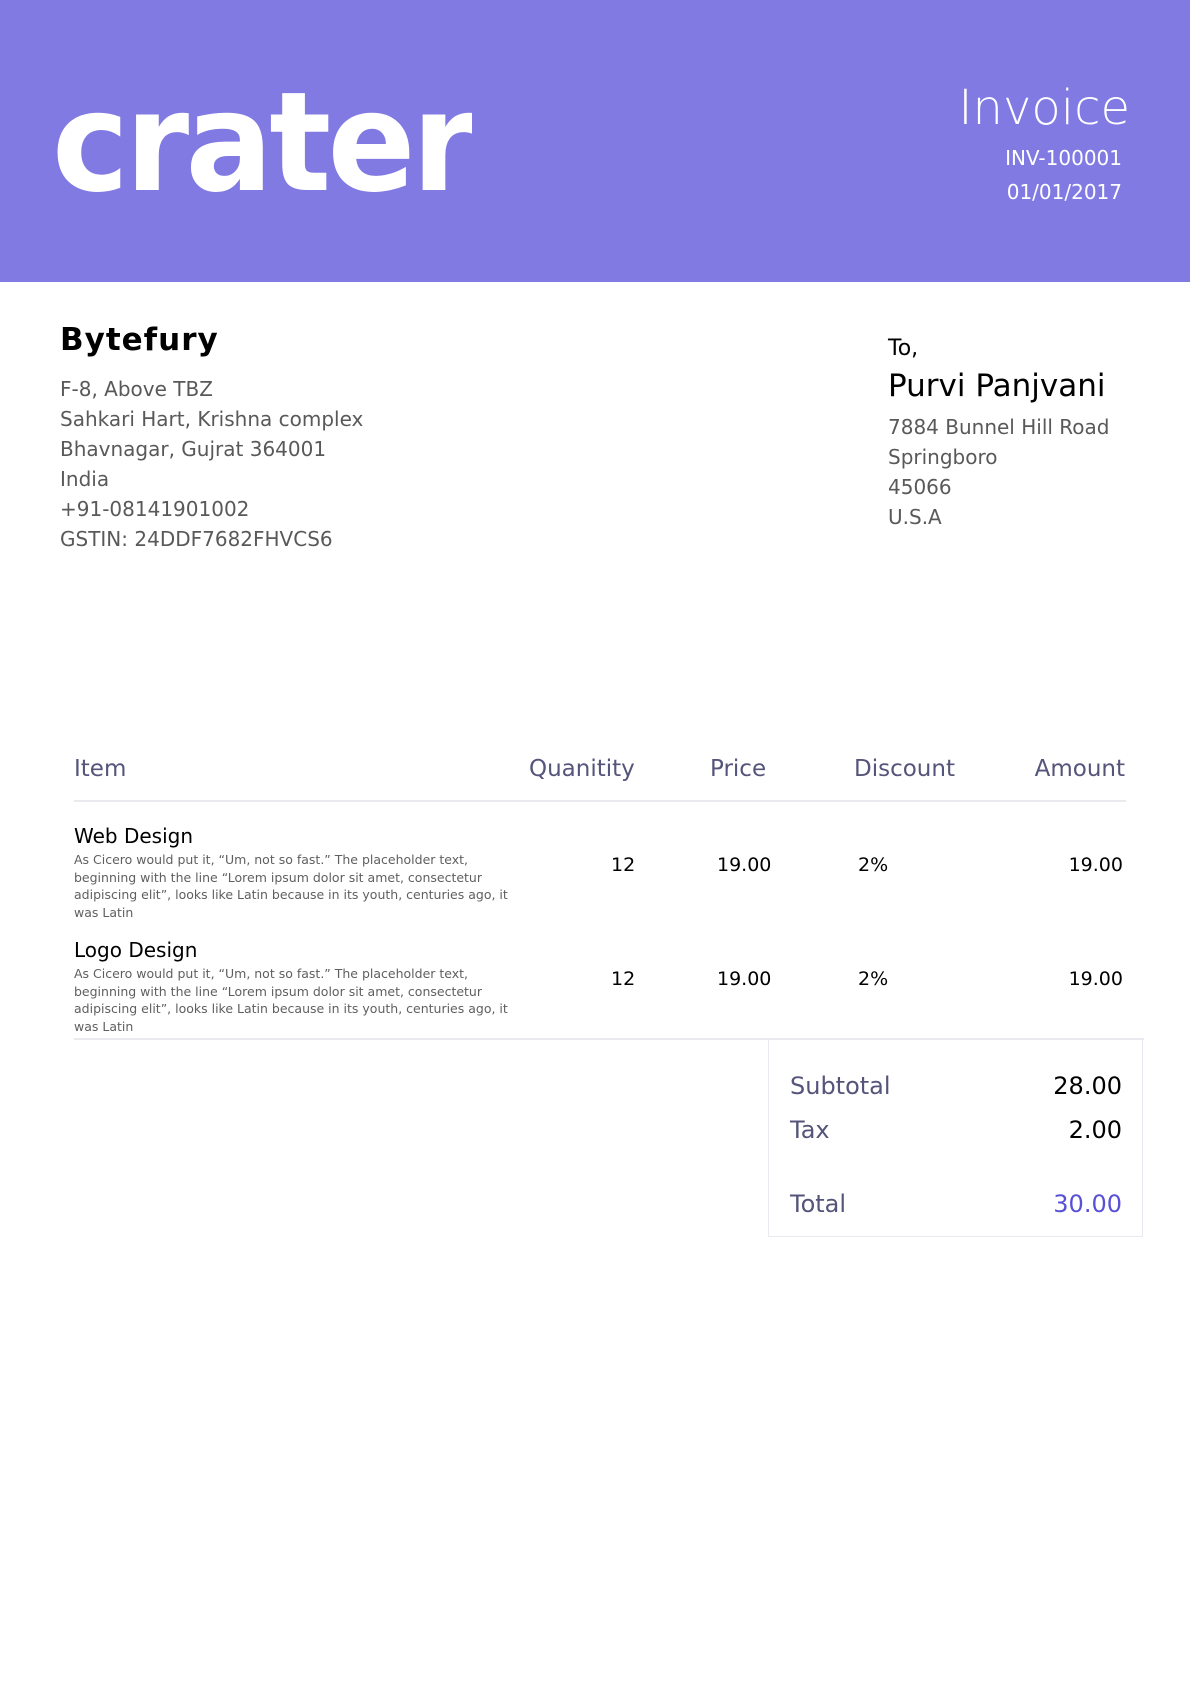 This screenshot has width=1190, height=1684. What do you see at coordinates (915, 517) in the screenshot?
I see `customer-address-line: U.S.A` at bounding box center [915, 517].